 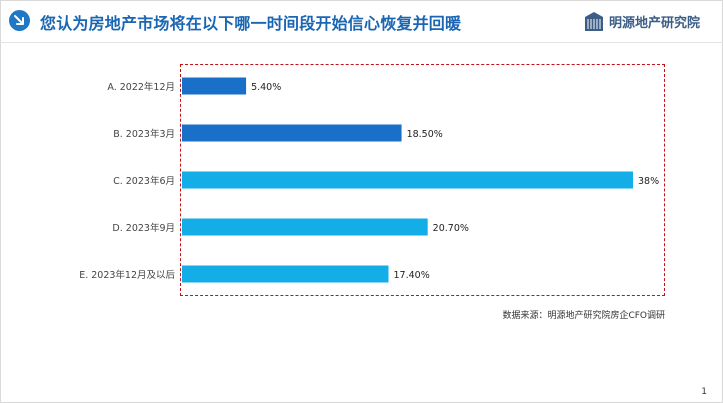 What do you see at coordinates (141, 87) in the screenshot?
I see `category-label: A. 2022年12月` at bounding box center [141, 87].